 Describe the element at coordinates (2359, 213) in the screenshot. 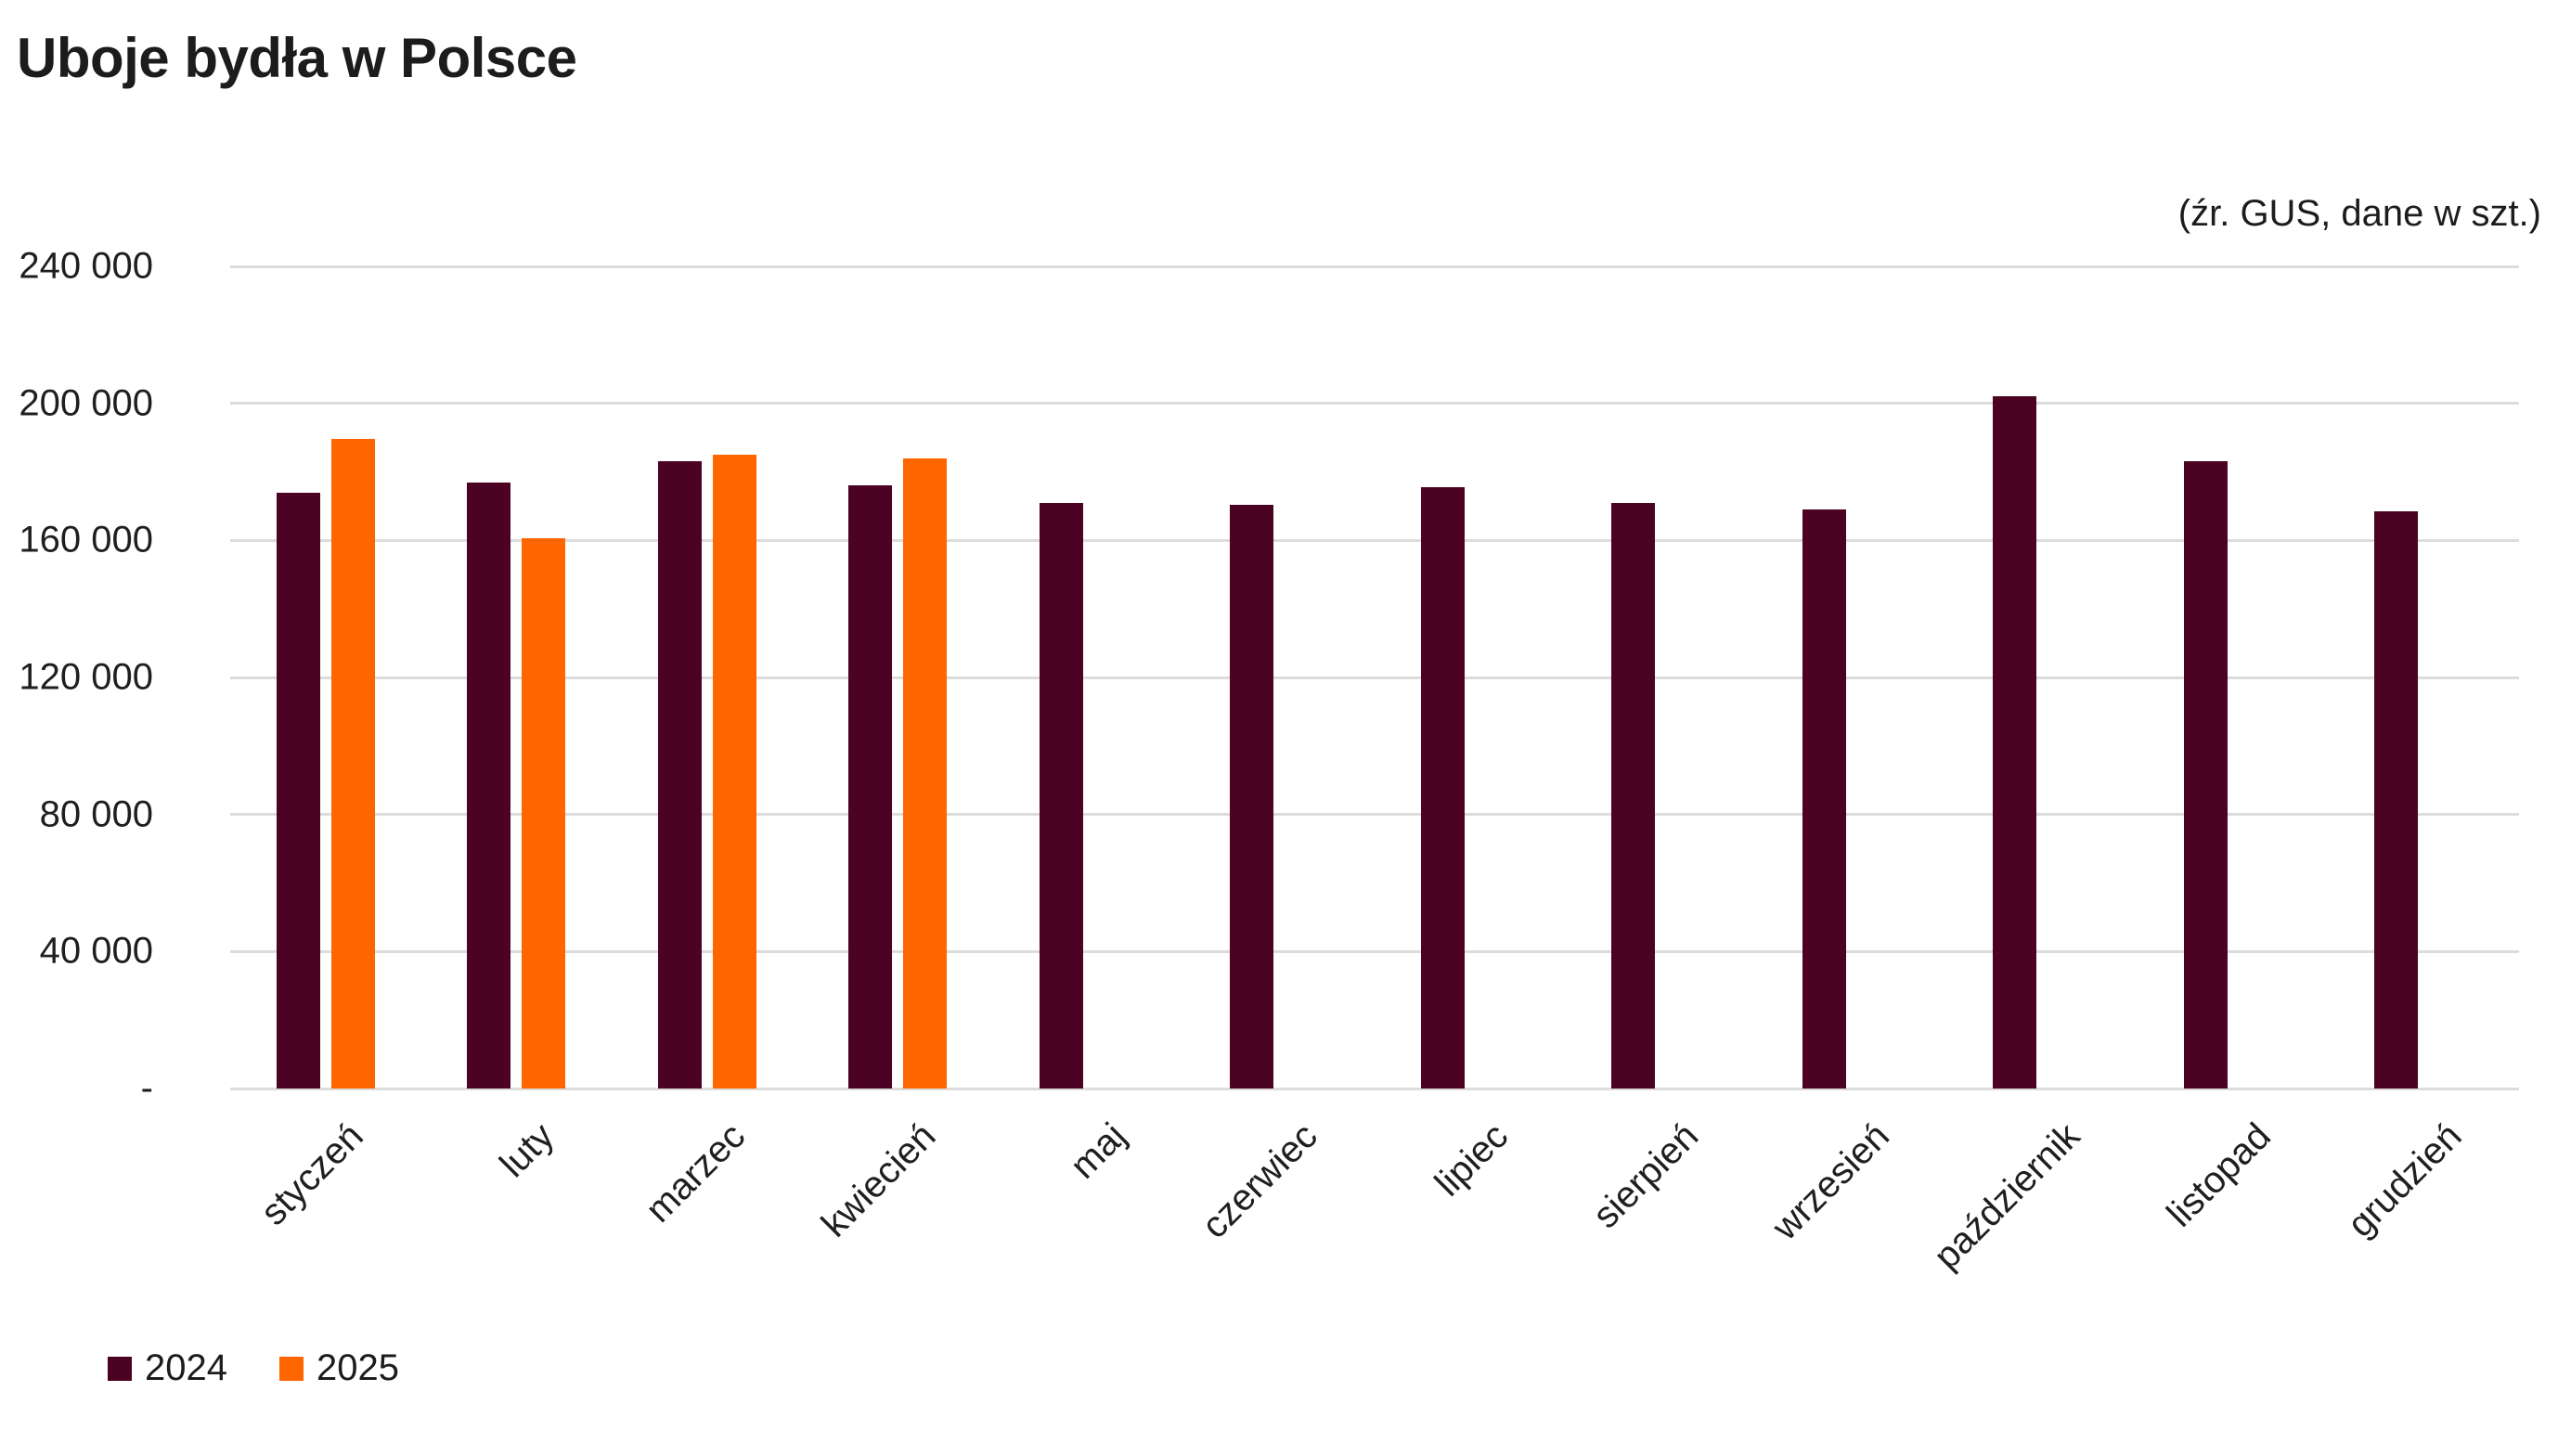

I see `source-note: (źr. GUS, dane w szt.)` at that location.